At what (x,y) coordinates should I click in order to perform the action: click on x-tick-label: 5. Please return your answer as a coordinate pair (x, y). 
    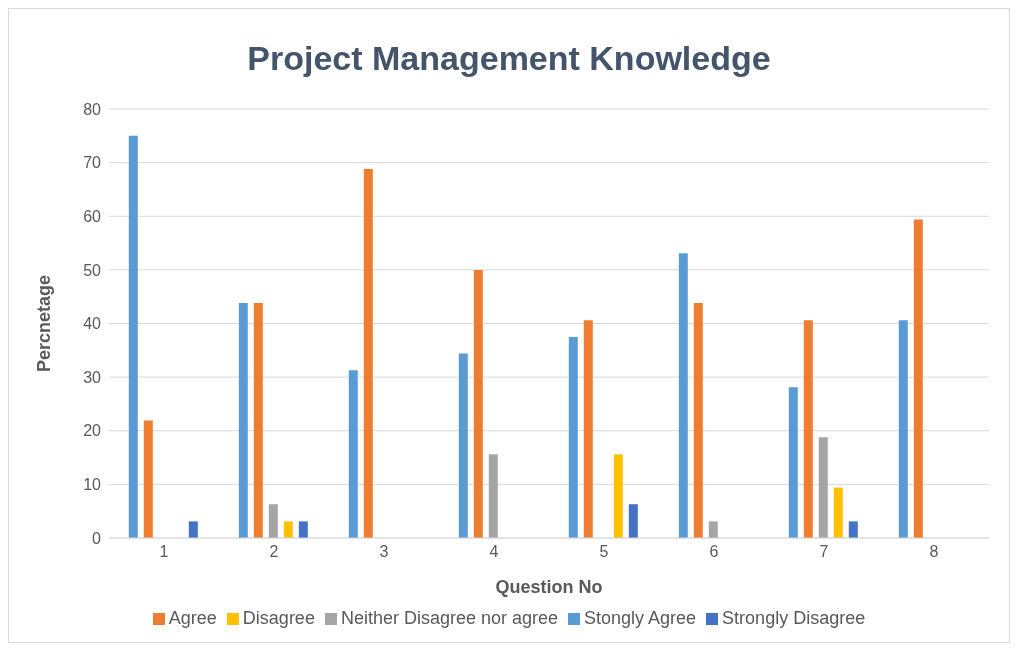
    Looking at the image, I should click on (604, 552).